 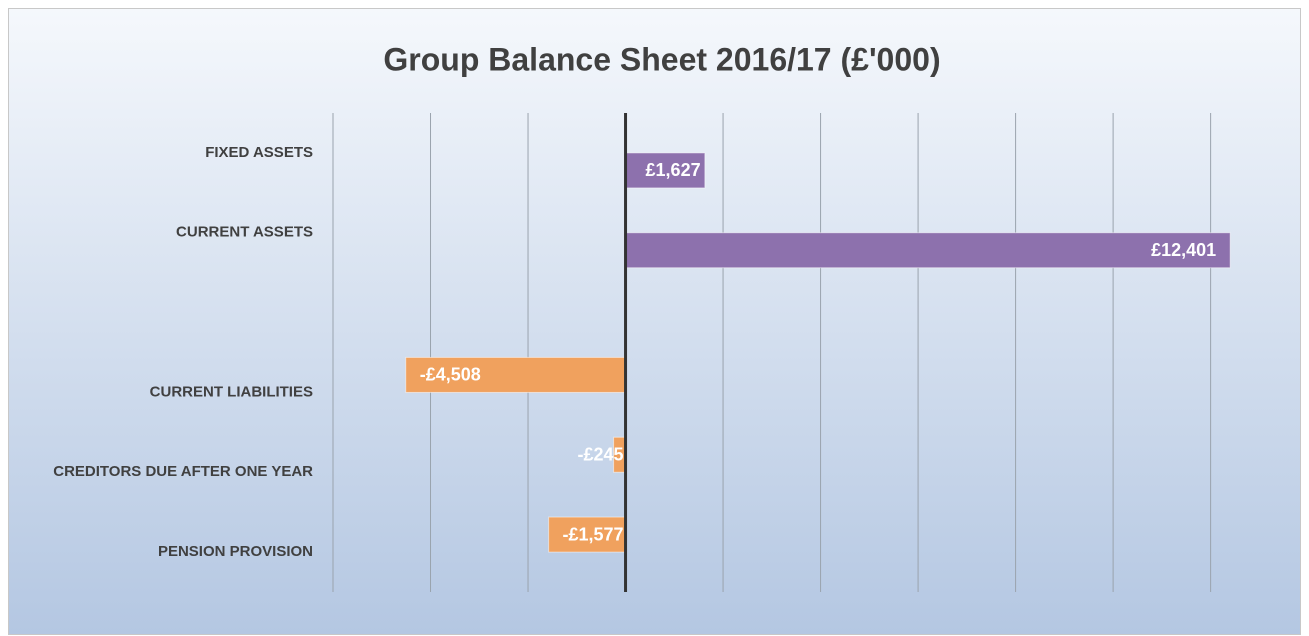 I want to click on category-label: CREDITORS DUE AFTER ONE YEAR, so click(x=183, y=471).